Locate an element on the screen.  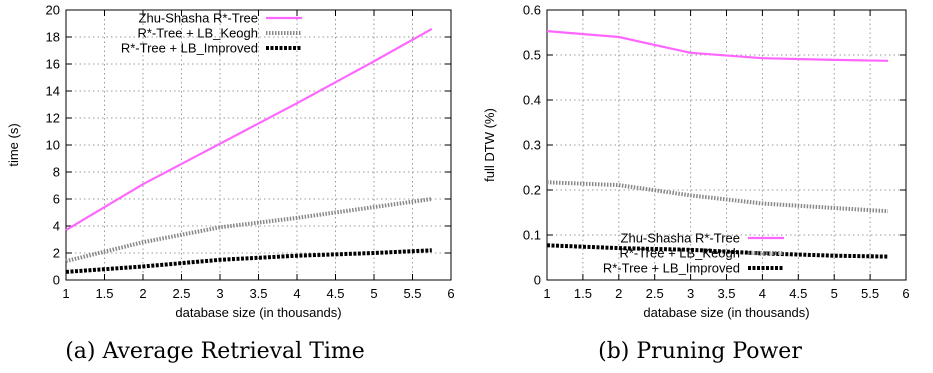
y-tick-label: 14 is located at coordinates (53, 91).